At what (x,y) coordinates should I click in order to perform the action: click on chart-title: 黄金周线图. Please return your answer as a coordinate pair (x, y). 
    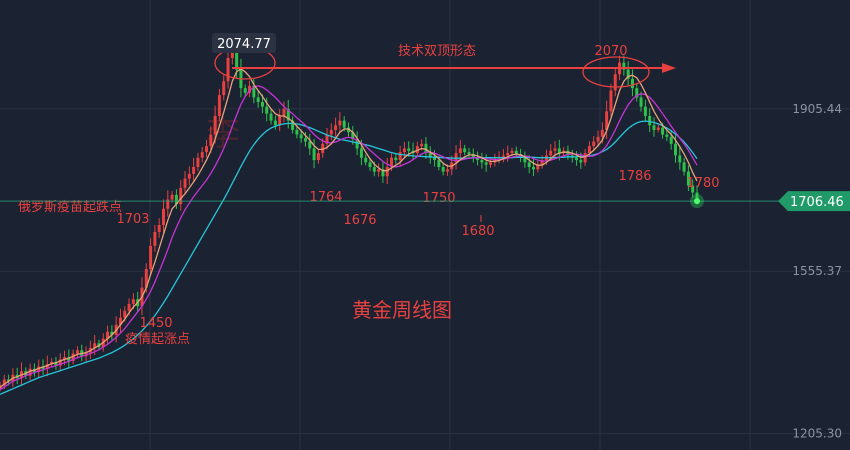
    Looking at the image, I should click on (402, 310).